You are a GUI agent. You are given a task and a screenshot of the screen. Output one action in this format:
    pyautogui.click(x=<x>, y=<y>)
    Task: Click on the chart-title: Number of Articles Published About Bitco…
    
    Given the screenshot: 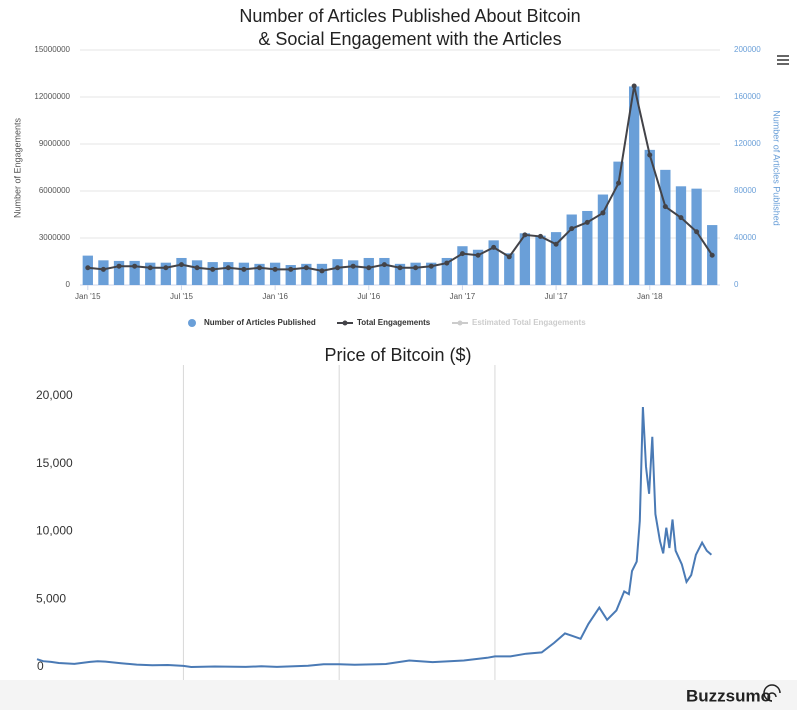 What is the action you would take?
    pyautogui.click(x=409, y=16)
    